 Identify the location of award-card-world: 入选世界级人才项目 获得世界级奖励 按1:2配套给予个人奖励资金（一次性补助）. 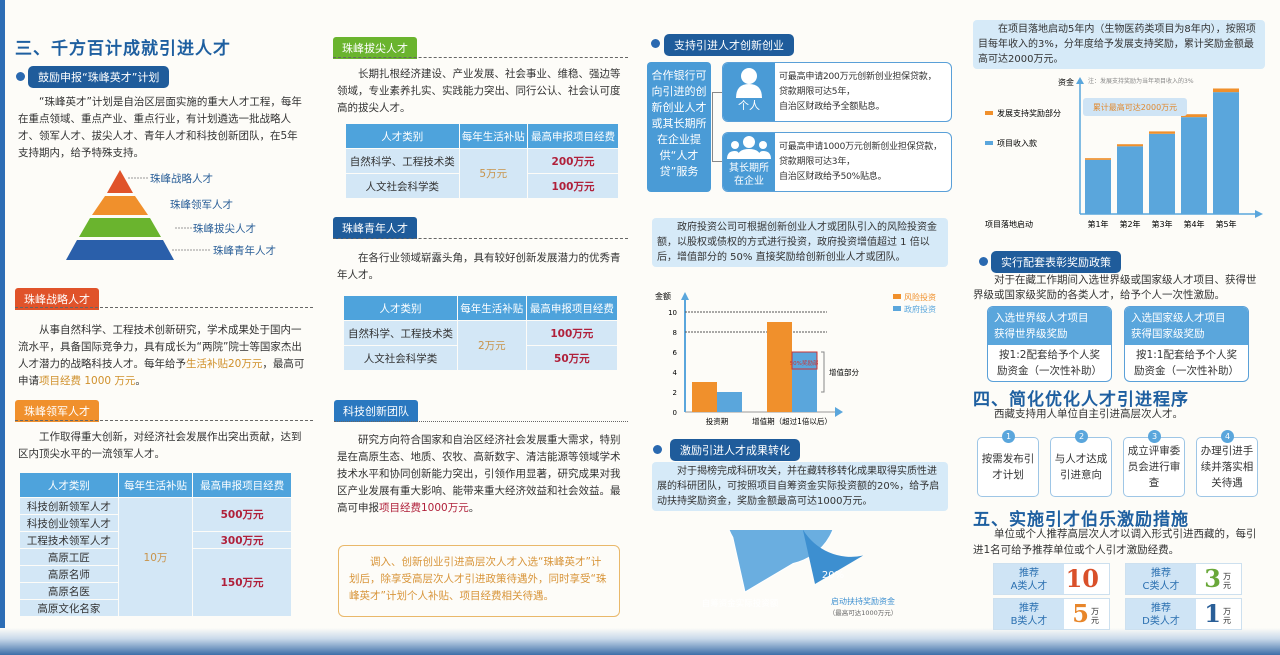
(1049, 344).